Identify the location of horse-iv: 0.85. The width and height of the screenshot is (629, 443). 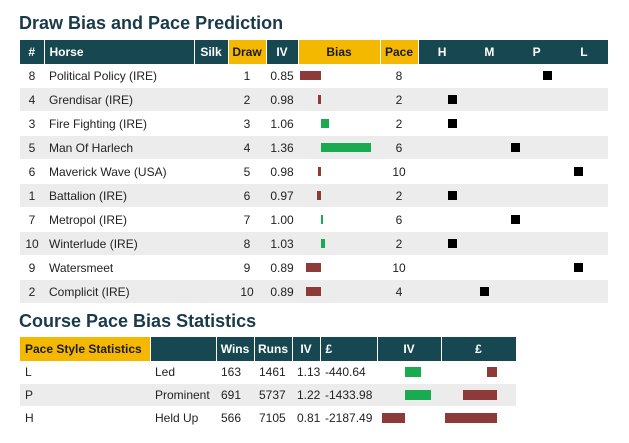
(282, 76).